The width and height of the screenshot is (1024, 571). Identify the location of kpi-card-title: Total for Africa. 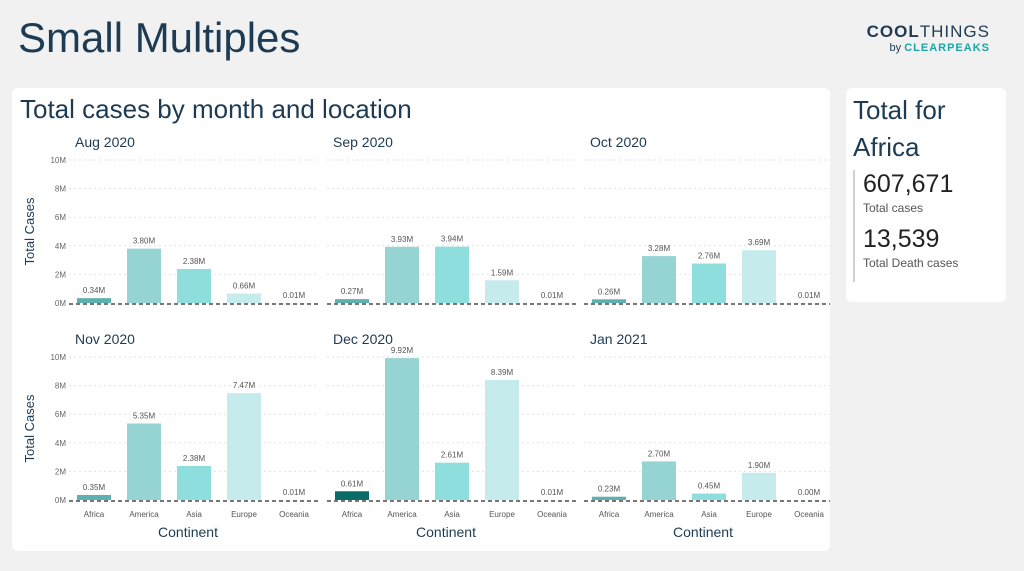
(899, 128).